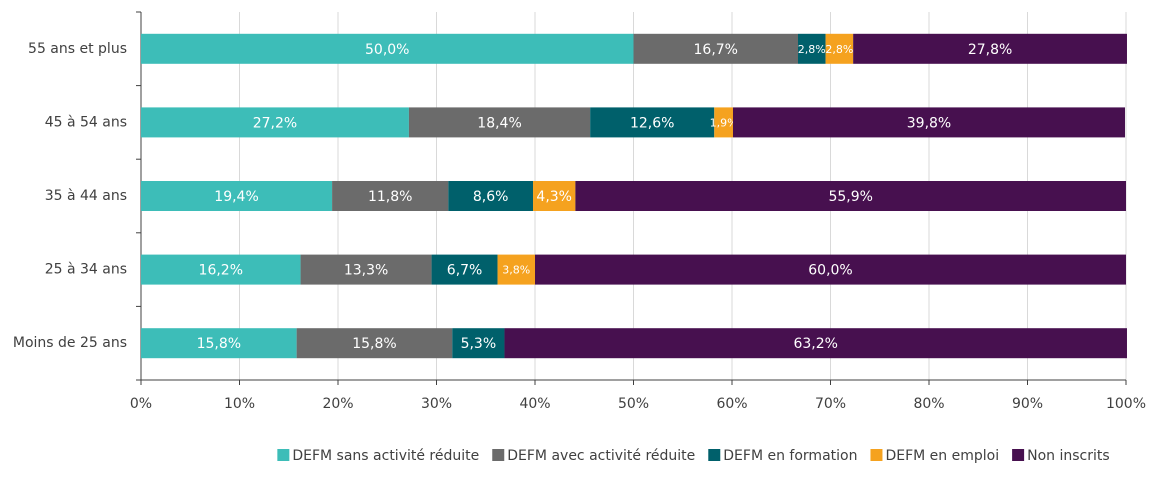 This screenshot has height=492, width=1152. What do you see at coordinates (337, 404) in the screenshot?
I see `x-tick-label: 20%` at bounding box center [337, 404].